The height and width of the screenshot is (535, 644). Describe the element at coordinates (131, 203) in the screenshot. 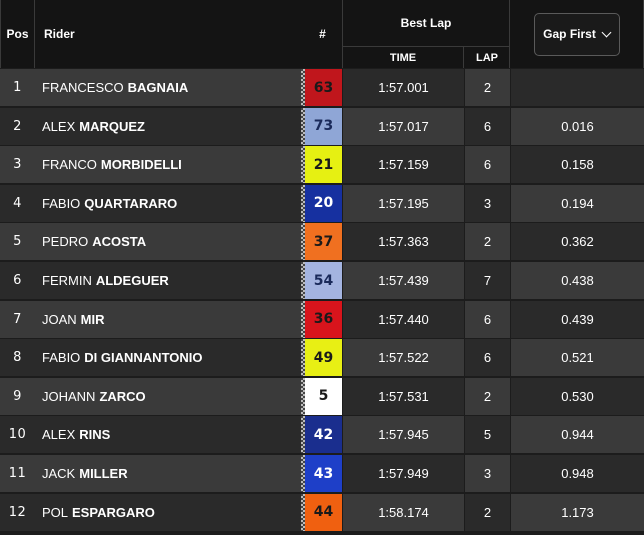

I see `rider-last-name: QUARTARARO` at that location.